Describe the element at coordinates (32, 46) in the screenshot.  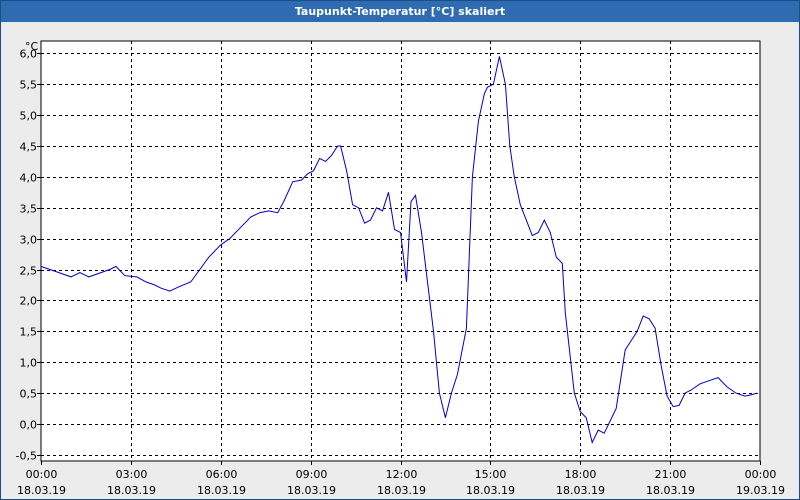
I see `y-axis-unit-label: °C` at that location.